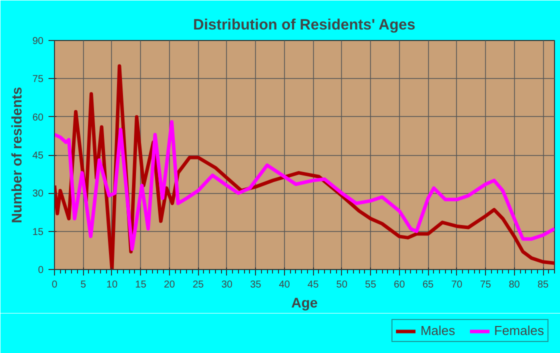 Image resolution: width=560 pixels, height=353 pixels. What do you see at coordinates (170, 285) in the screenshot?
I see `x-tick-label: 20` at bounding box center [170, 285].